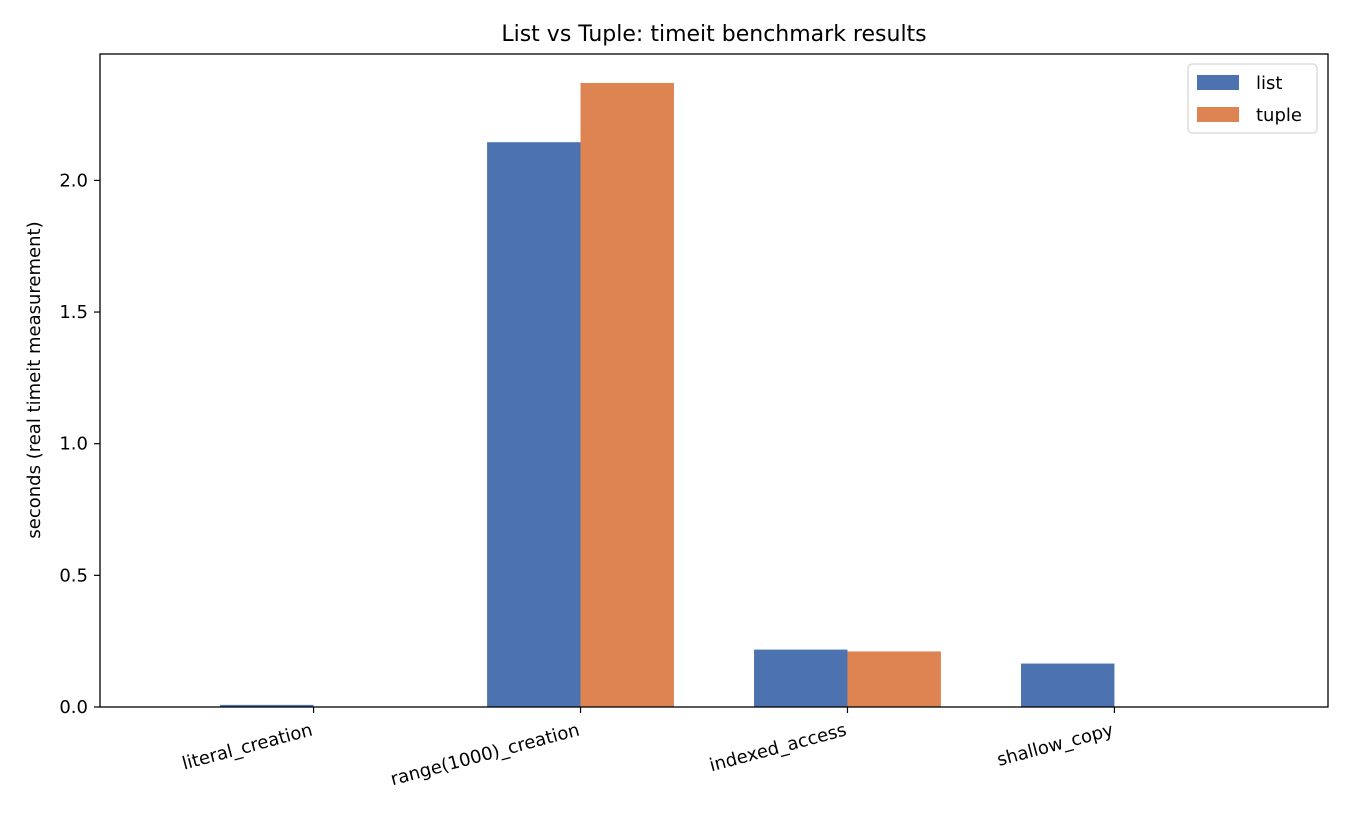 The height and width of the screenshot is (825, 1350). I want to click on bar-list-shallow_copy, so click(1067, 685).